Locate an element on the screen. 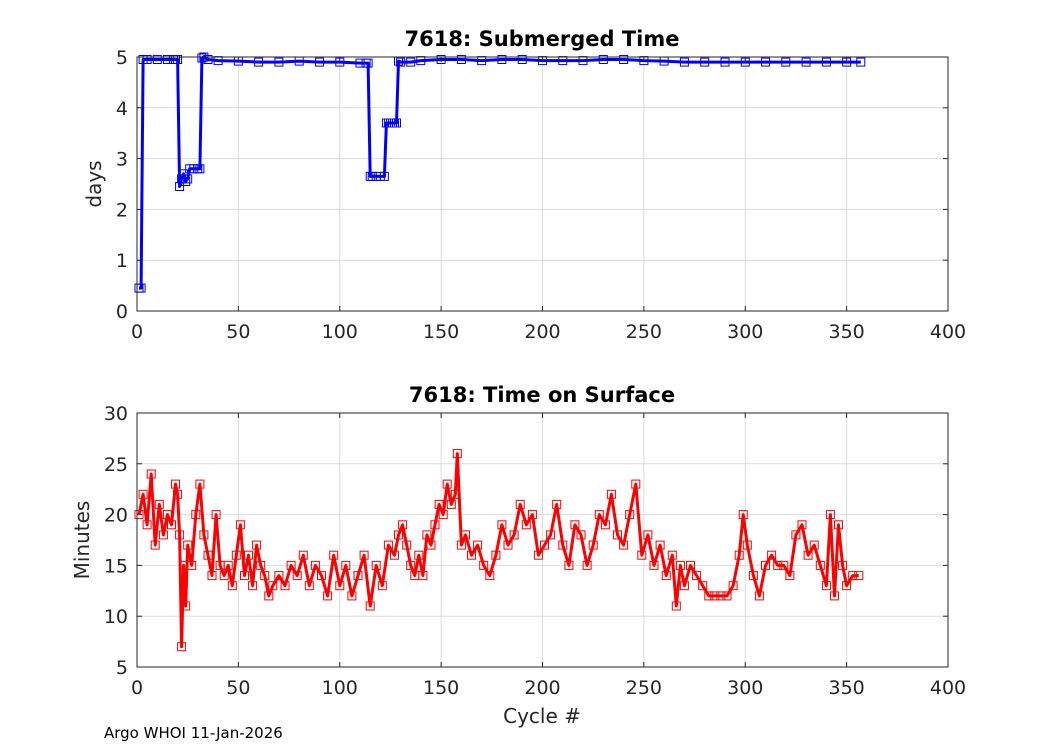 The height and width of the screenshot is (750, 1050). x-tick-label: 150 is located at coordinates (441, 688).